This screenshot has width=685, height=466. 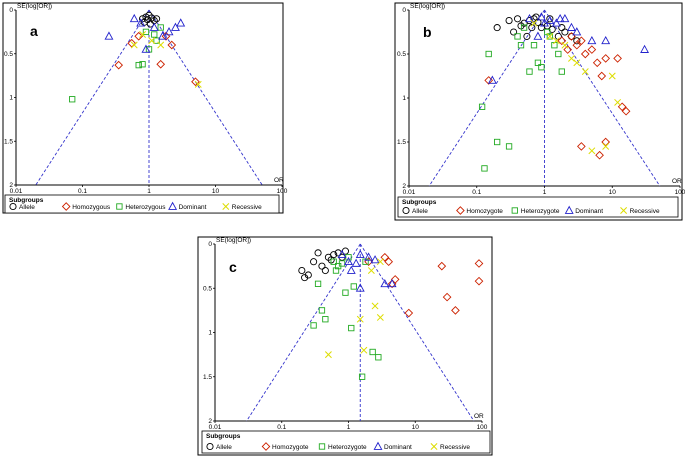 What do you see at coordinates (514, 210) in the screenshot?
I see `legend-marker-heterozygote` at bounding box center [514, 210].